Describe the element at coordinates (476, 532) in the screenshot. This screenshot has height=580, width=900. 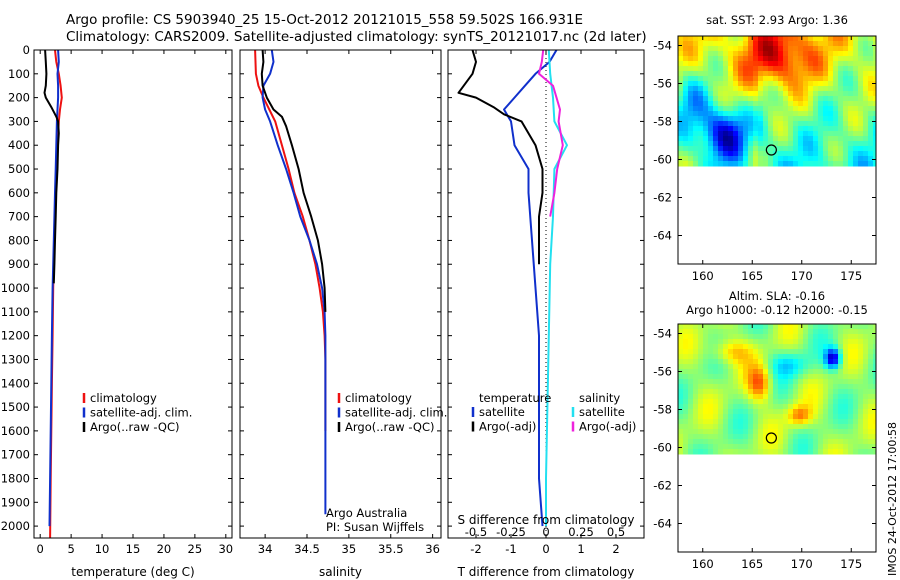
I see `sdiff-tick-label: -0.5` at that location.